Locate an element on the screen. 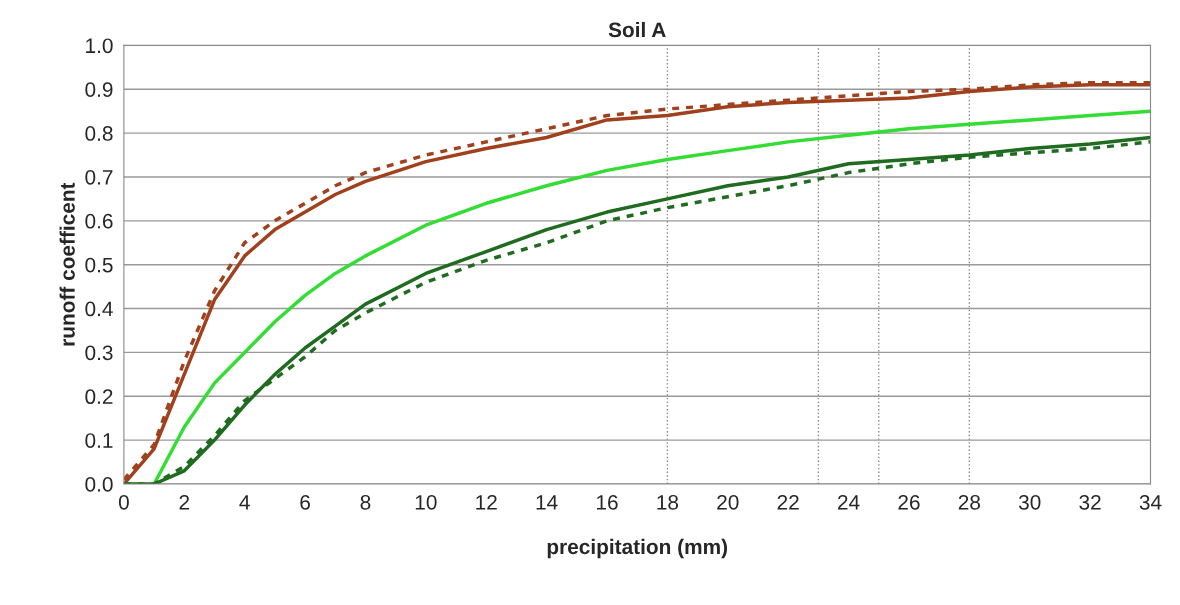 Image resolution: width=1180 pixels, height=605 pixels. x-tick-label: 18 is located at coordinates (668, 502).